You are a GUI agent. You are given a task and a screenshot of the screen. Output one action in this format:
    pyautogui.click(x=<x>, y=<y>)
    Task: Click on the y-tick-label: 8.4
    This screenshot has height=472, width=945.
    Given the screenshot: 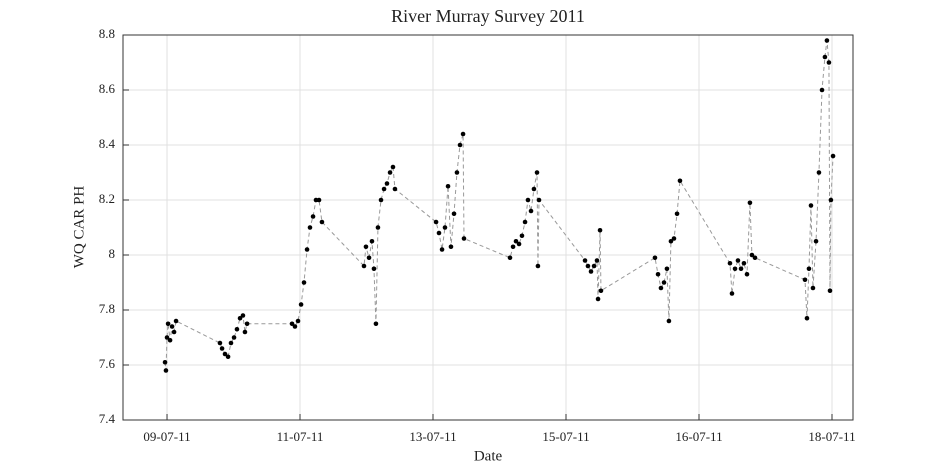 What is the action you would take?
    pyautogui.click(x=107, y=143)
    